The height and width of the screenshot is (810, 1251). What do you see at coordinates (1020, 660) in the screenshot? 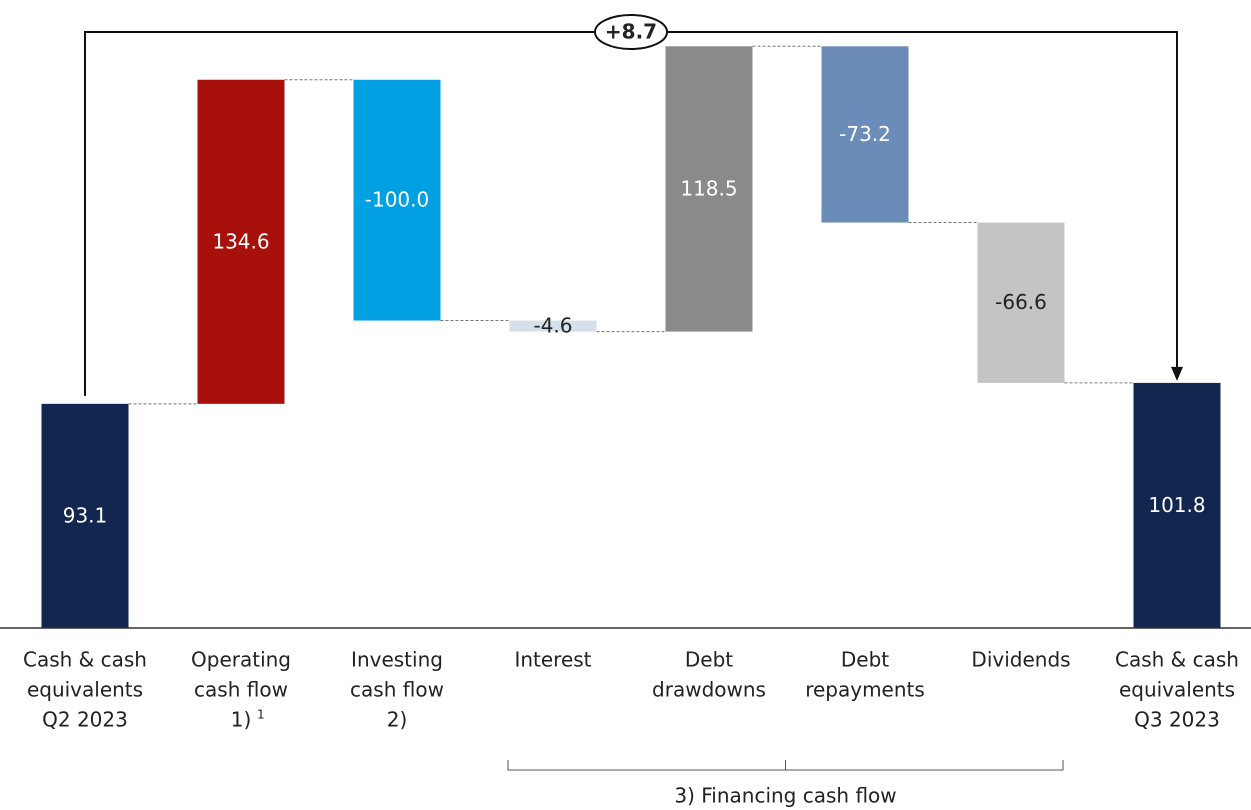
I see `x-tick-label: Dividends` at bounding box center [1020, 660].